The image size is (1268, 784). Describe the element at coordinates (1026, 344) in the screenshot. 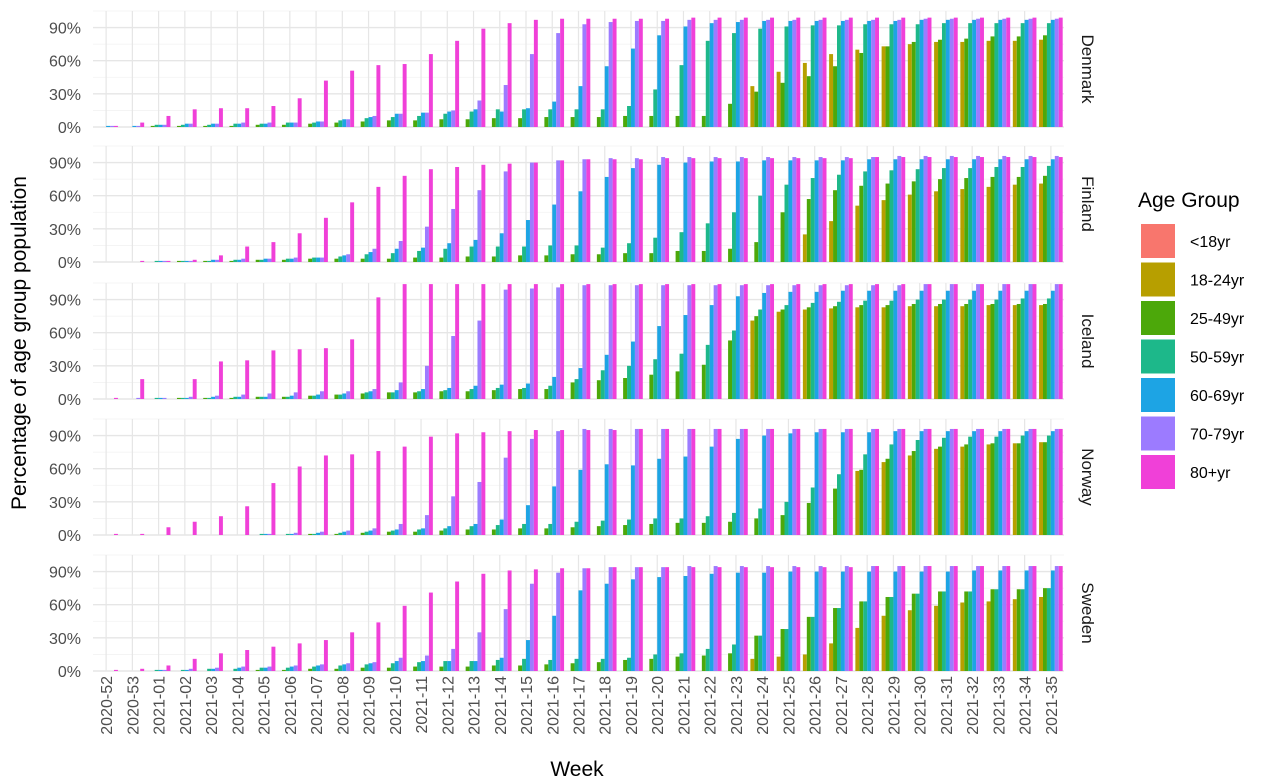

I see `bar-iceland-2021-34-60-69yr` at that location.